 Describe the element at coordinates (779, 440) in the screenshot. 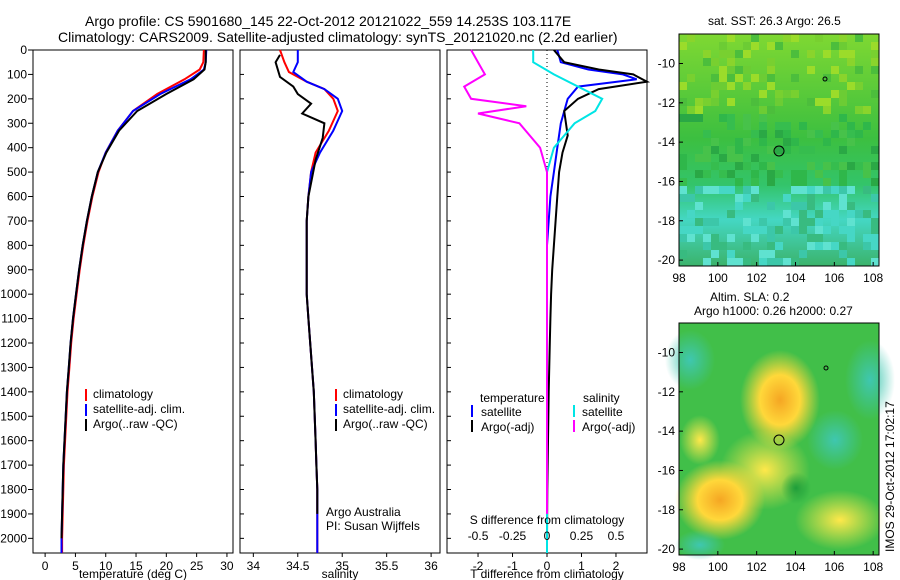

I see `sla-argo-position-marker` at that location.